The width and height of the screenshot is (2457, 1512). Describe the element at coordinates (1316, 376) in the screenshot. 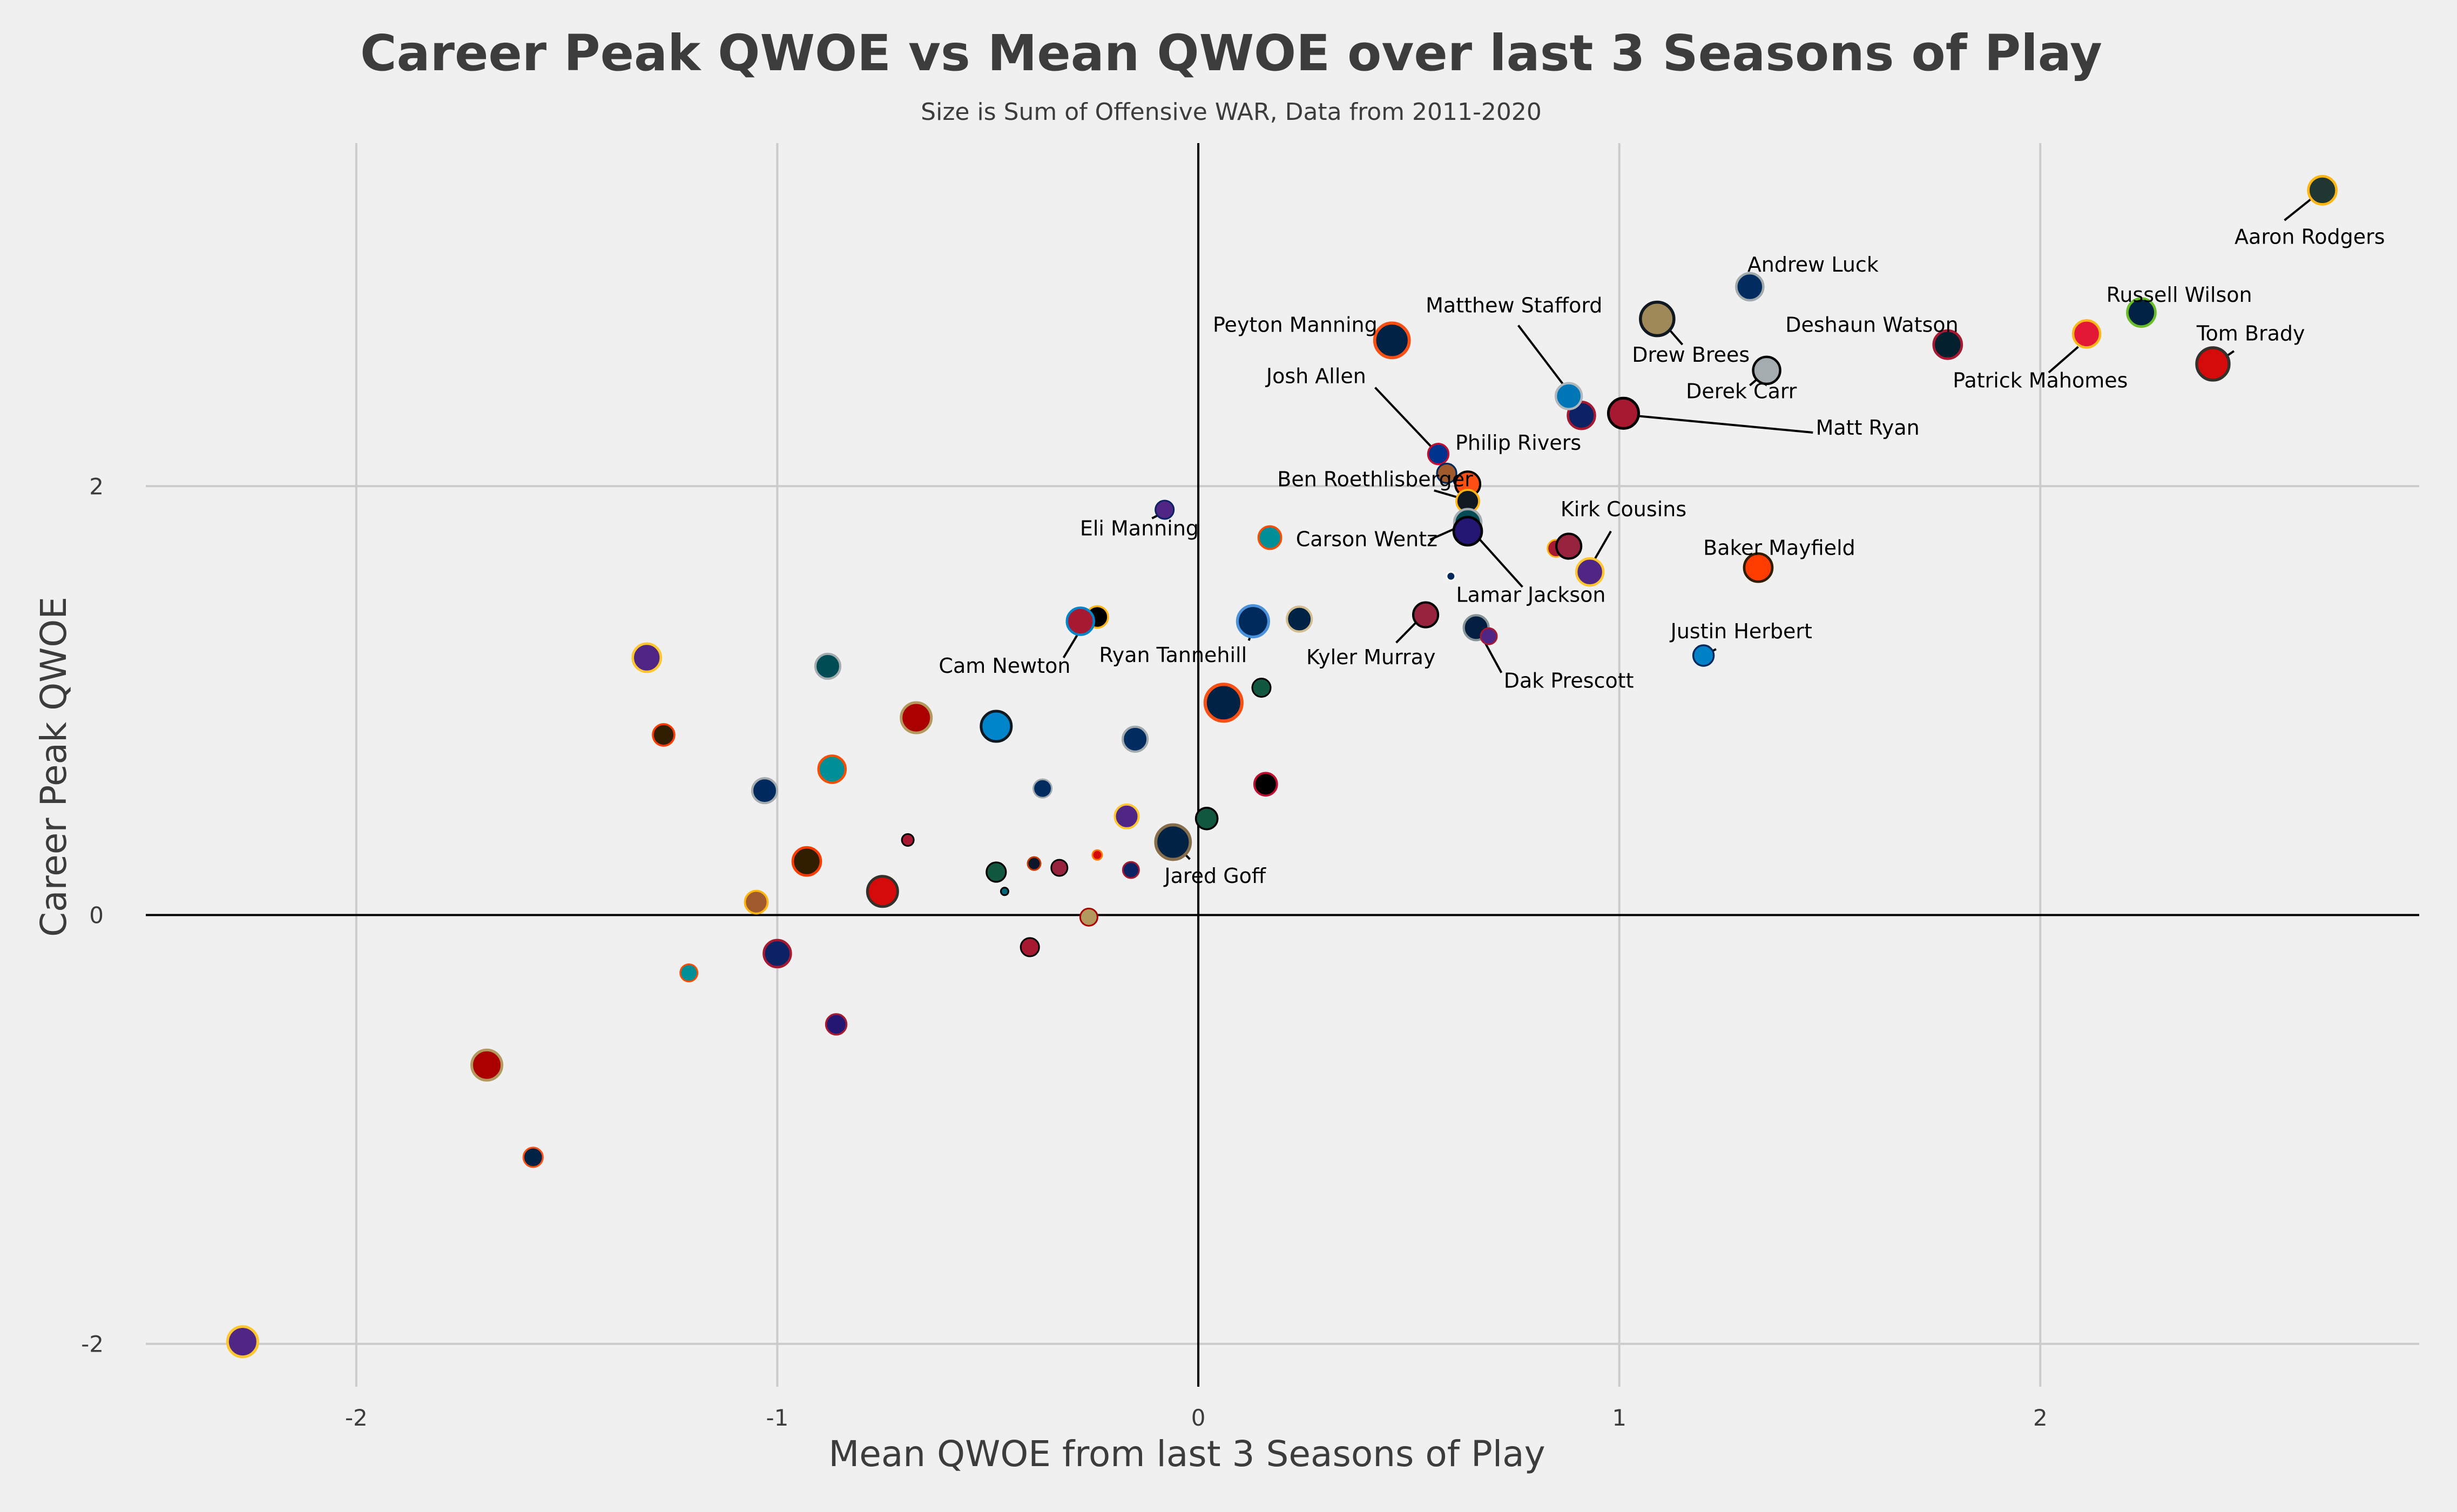

I see `point-label: Josh Allen` at that location.